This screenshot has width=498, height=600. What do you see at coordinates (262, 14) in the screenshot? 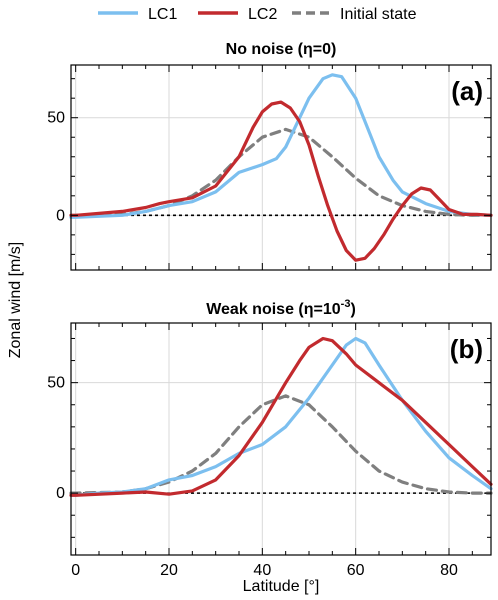
I see `legend-label-lc2: LC2` at bounding box center [262, 14].